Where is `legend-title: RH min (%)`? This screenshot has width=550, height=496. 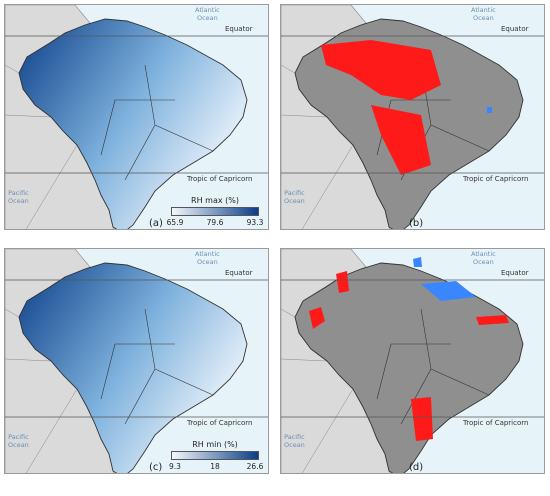
legend-title: RH min (%) is located at coordinates (215, 444).